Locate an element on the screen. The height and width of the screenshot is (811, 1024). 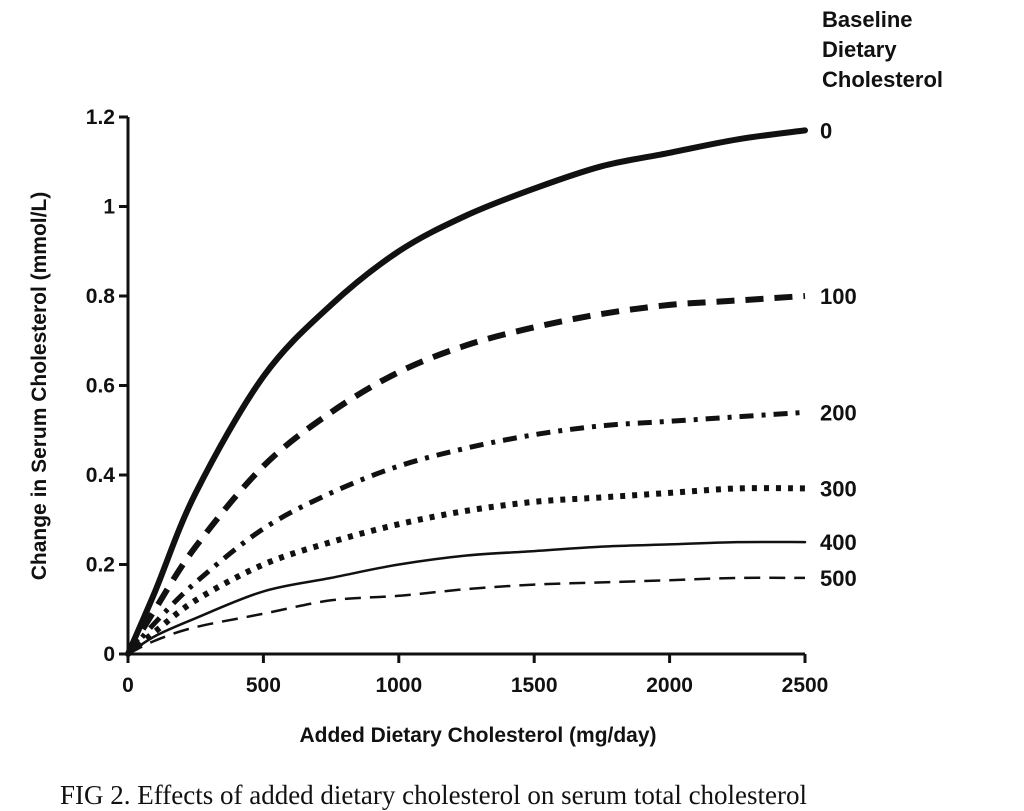
y-tick-label: 1.2 is located at coordinates (100, 117).